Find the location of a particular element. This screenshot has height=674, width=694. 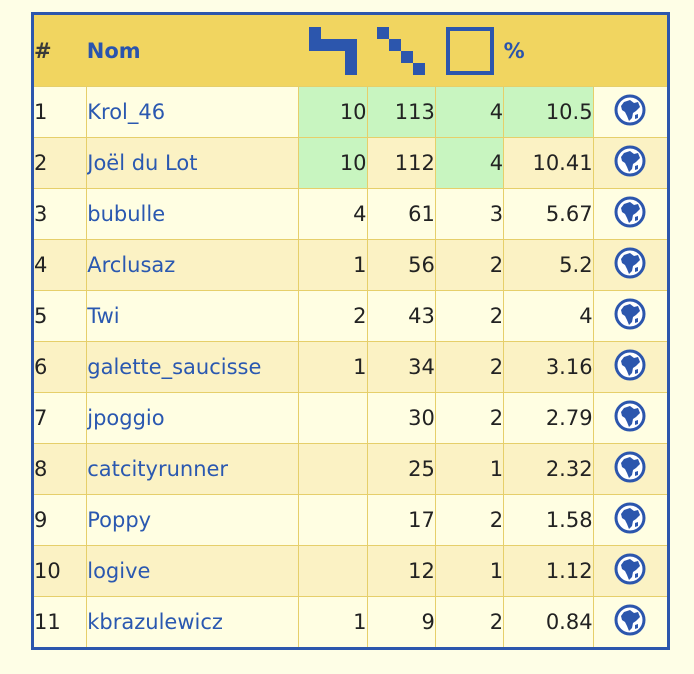

staircase-header is located at coordinates (401, 50).